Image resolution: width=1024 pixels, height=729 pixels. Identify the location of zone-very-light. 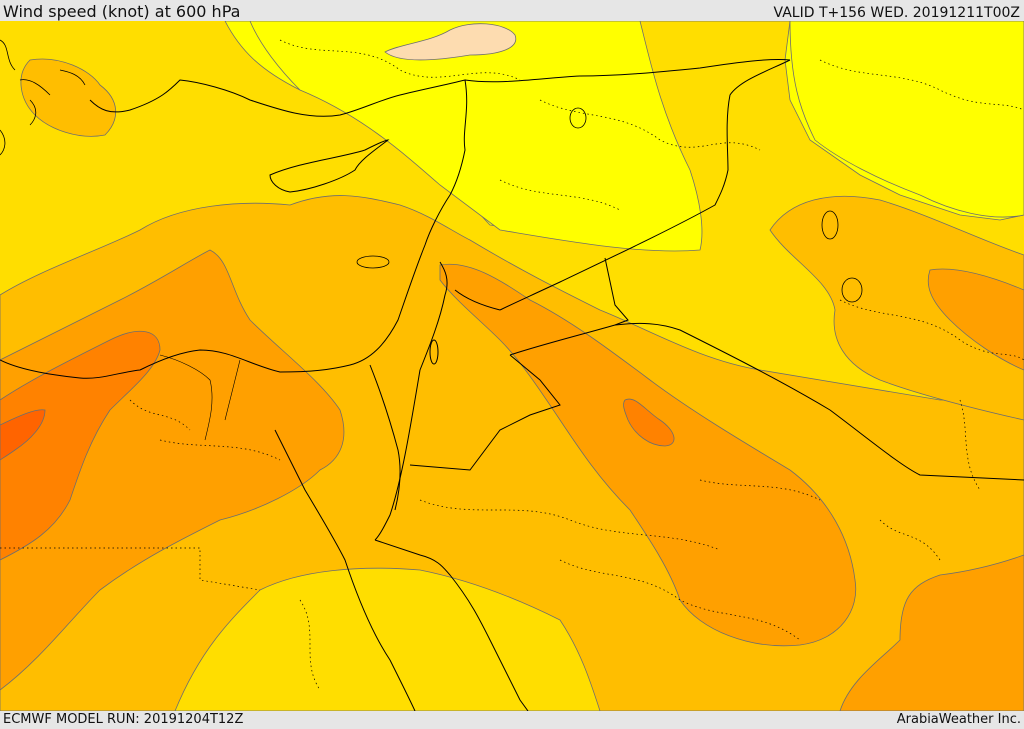
(450, 42).